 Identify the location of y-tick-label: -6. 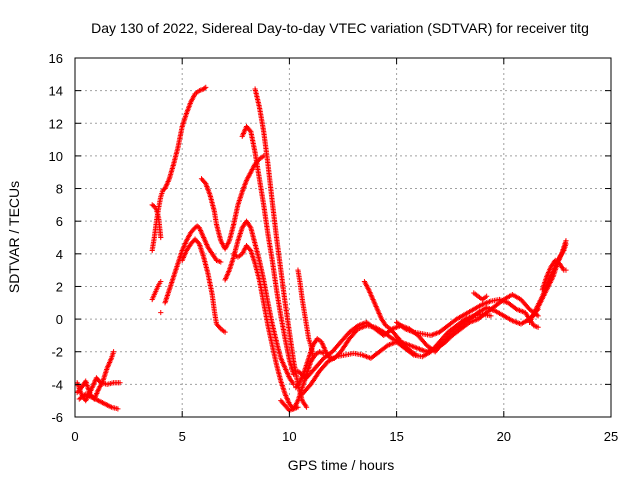
(57, 417).